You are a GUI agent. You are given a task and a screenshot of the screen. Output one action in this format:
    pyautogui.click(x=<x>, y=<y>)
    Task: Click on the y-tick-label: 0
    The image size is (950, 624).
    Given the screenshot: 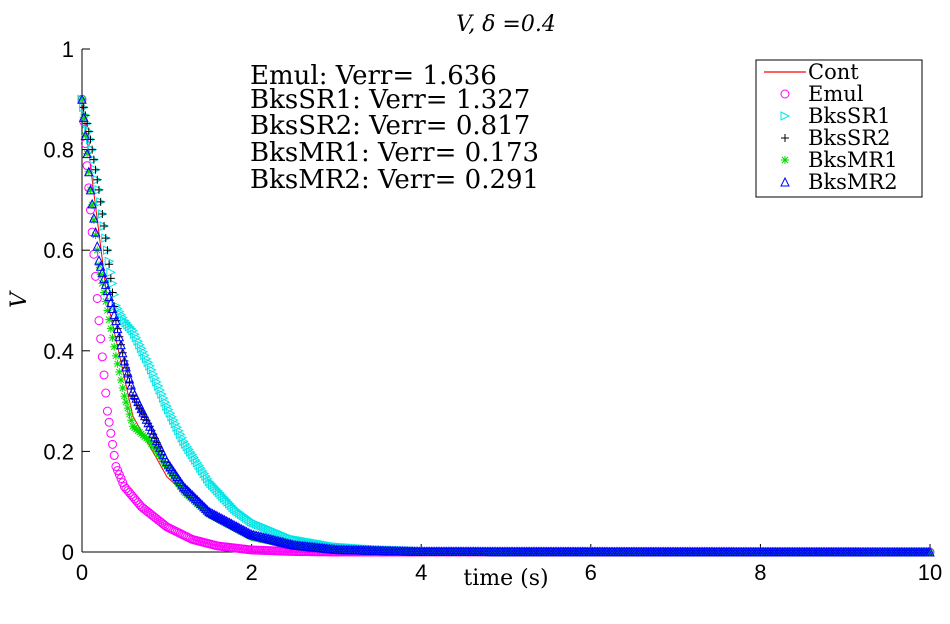 What is the action you would take?
    pyautogui.click(x=68, y=552)
    